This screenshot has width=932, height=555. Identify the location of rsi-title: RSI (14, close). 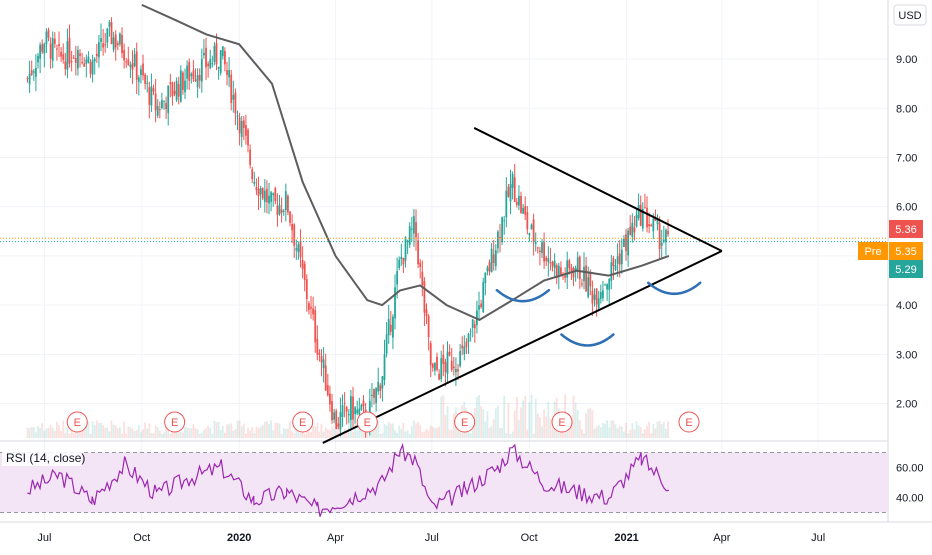
(45, 458).